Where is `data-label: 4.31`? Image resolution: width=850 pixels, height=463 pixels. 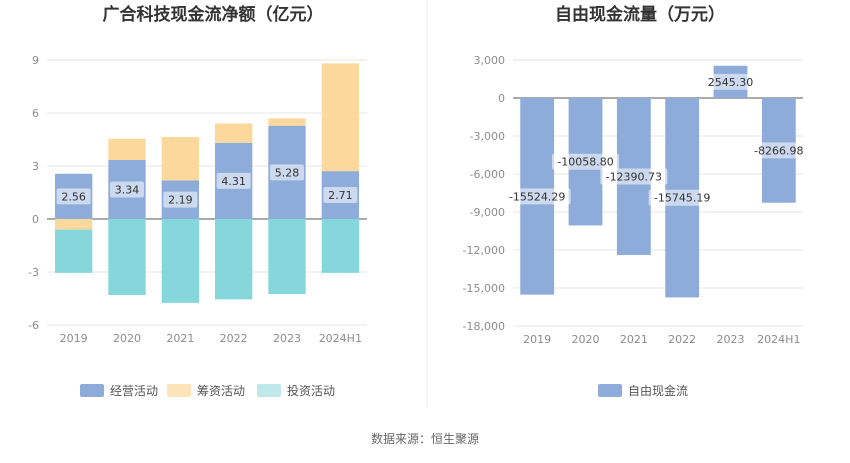 data-label: 4.31 is located at coordinates (233, 181).